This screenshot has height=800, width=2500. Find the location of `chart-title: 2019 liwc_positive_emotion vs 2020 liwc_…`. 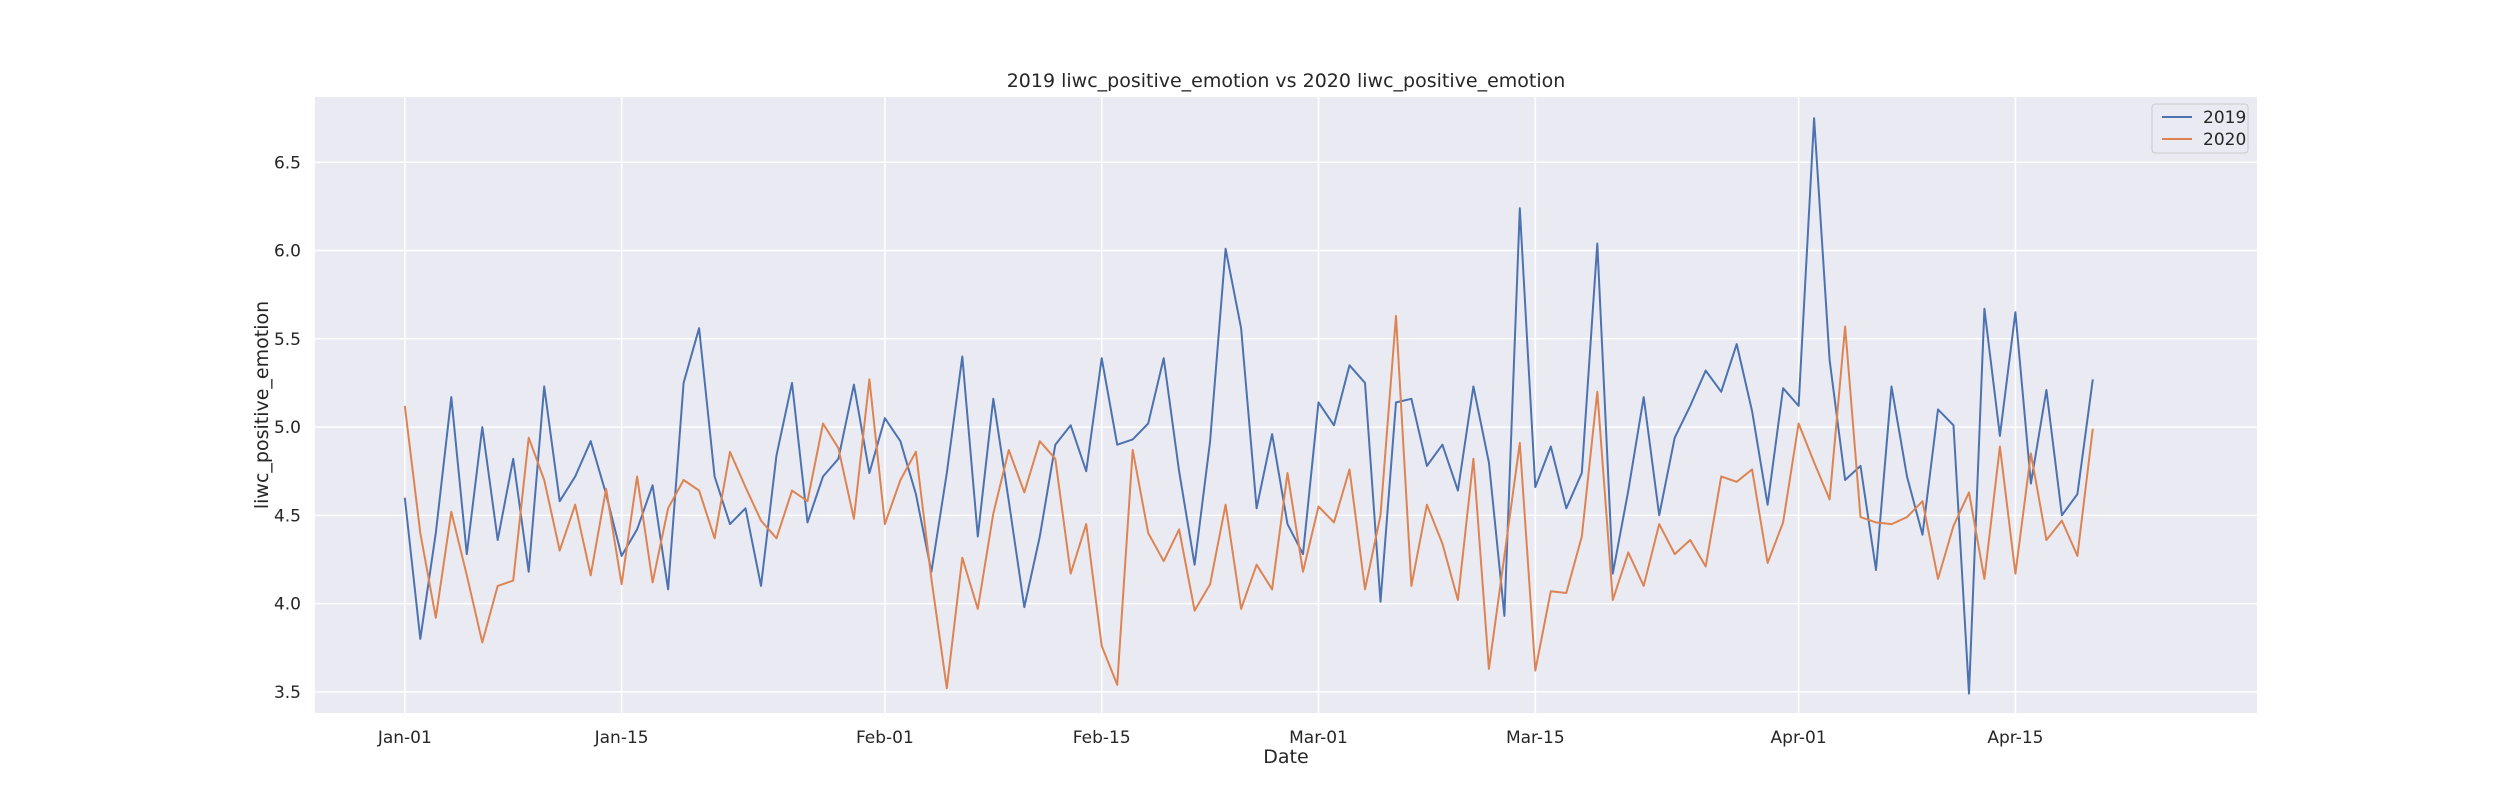

chart-title: 2019 liwc_positive_emotion vs 2020 liwc_… is located at coordinates (1286, 81).